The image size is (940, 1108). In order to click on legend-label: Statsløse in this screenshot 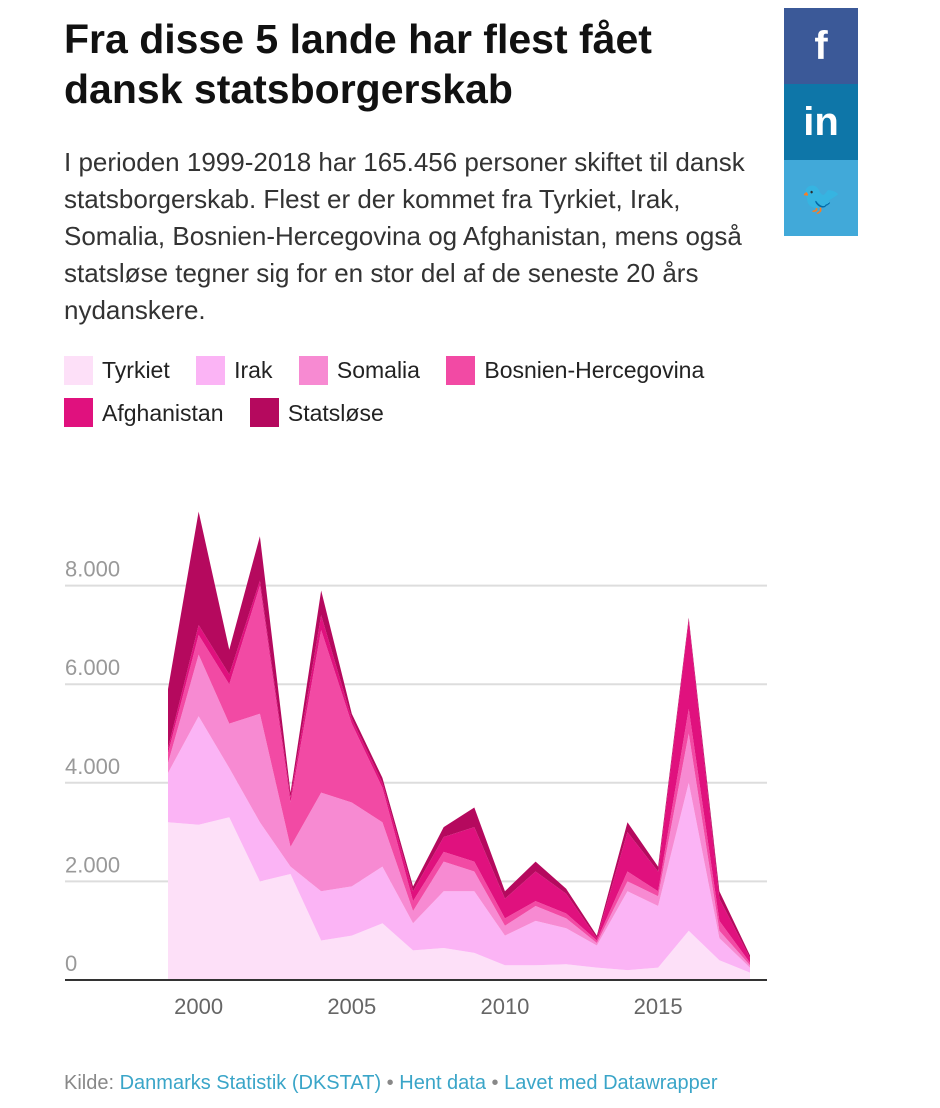, I will do `click(335, 412)`.